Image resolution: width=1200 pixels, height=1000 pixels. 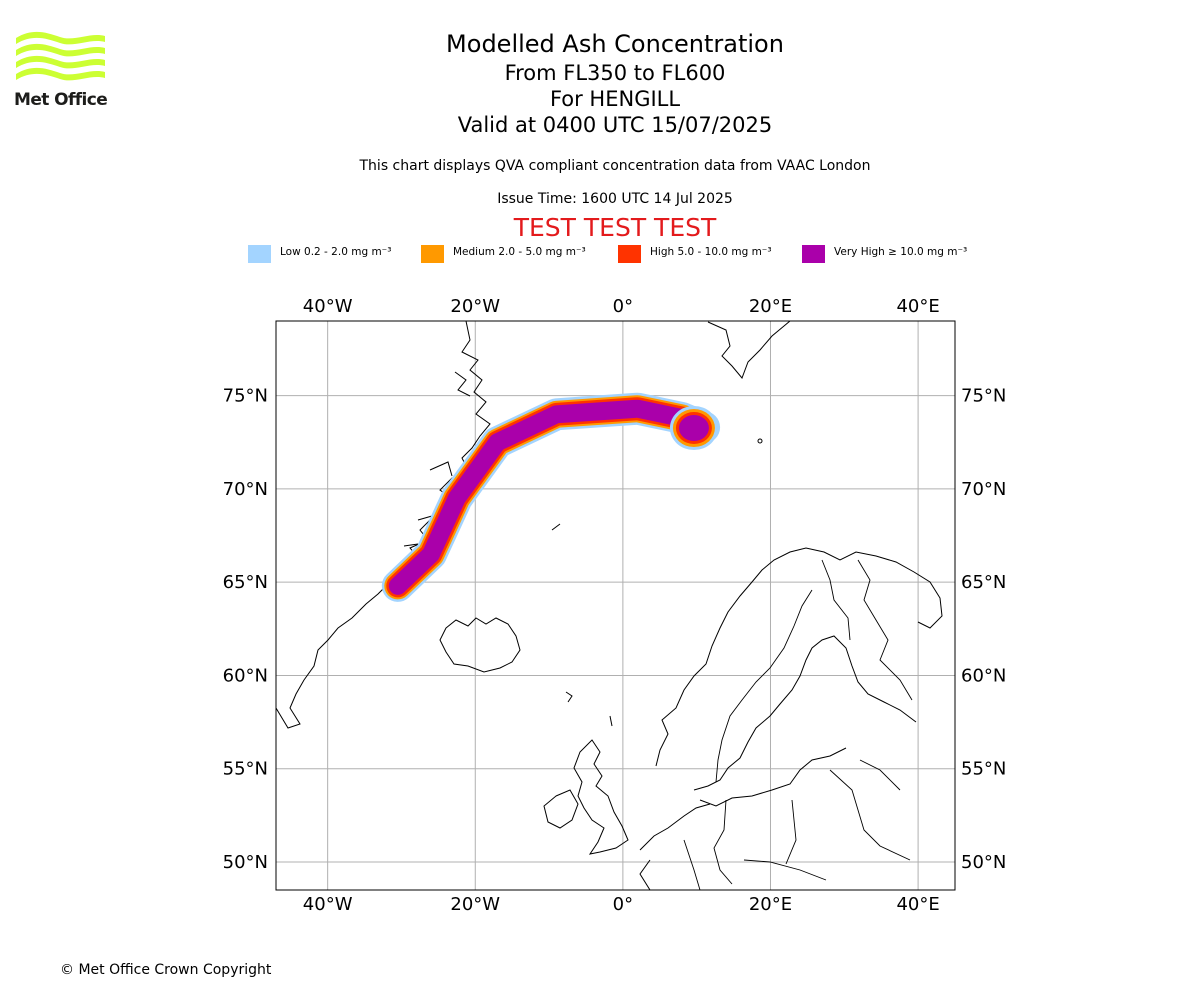 What do you see at coordinates (615, 125) in the screenshot?
I see `title-line-4: Valid at 0400 UTC 15/07/2025` at bounding box center [615, 125].